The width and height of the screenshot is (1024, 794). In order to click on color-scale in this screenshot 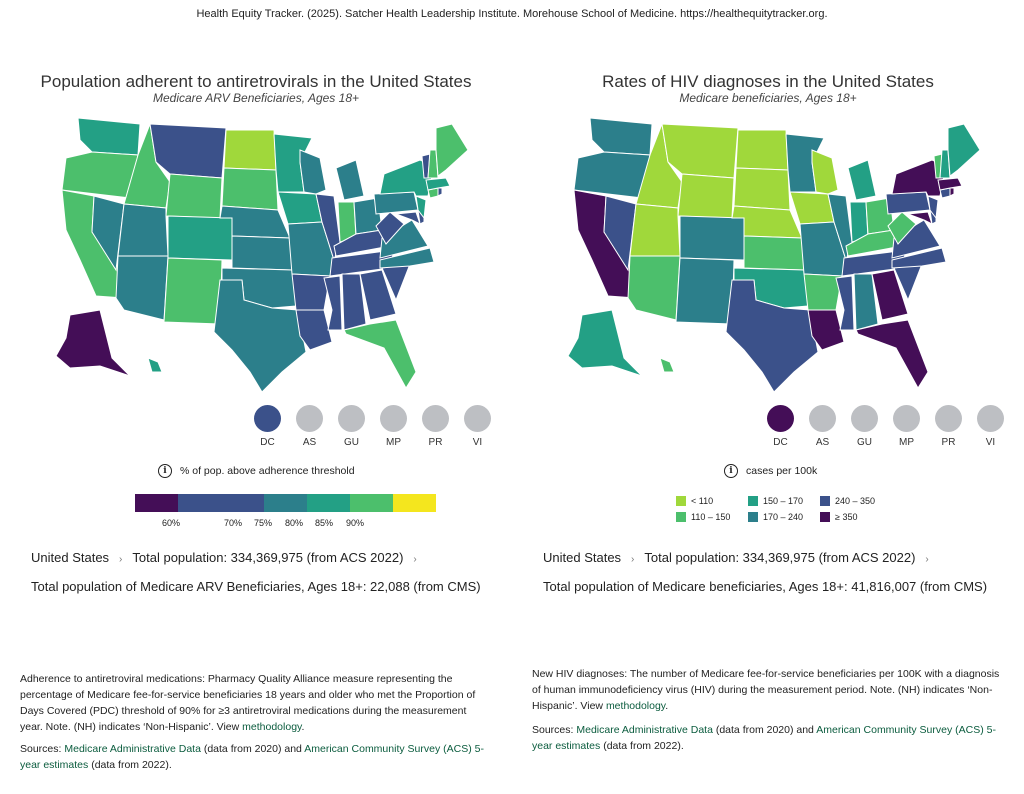, I will do `click(285, 503)`.